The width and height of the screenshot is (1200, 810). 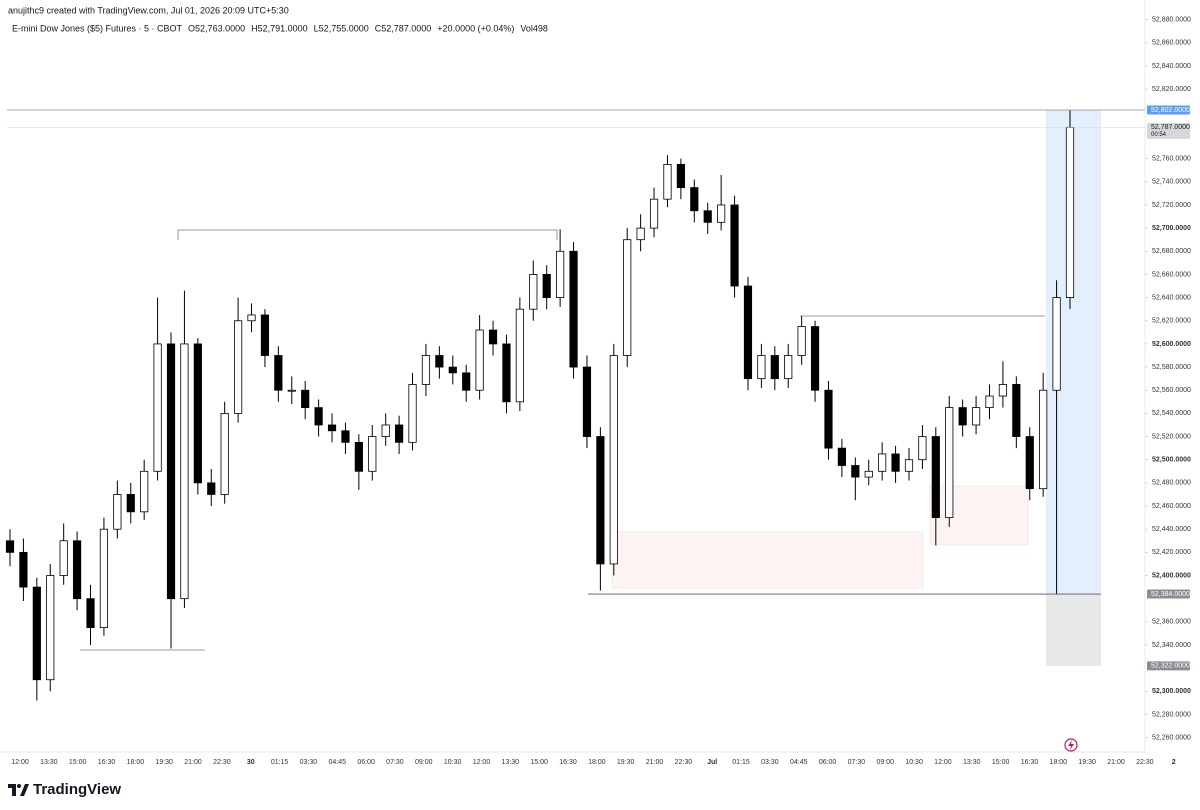 What do you see at coordinates (767, 560) in the screenshot?
I see `zone` at bounding box center [767, 560].